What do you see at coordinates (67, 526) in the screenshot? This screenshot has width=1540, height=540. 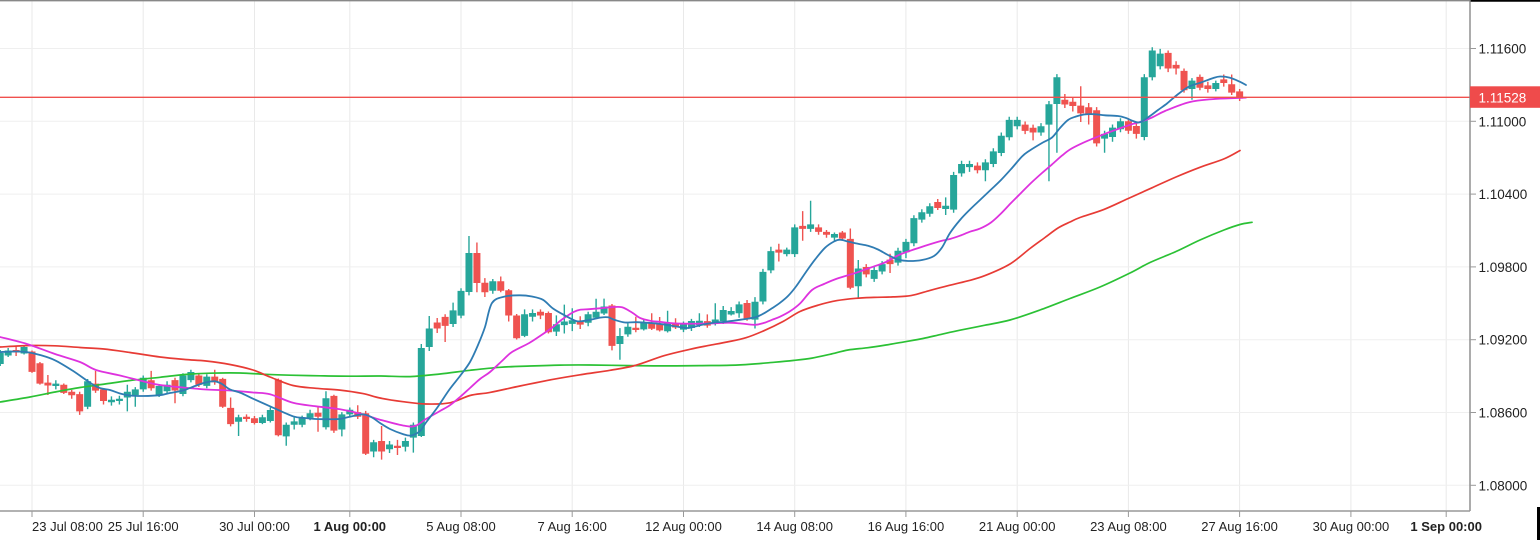 I see `svg-text: 23 Jul 08:00` at bounding box center [67, 526].